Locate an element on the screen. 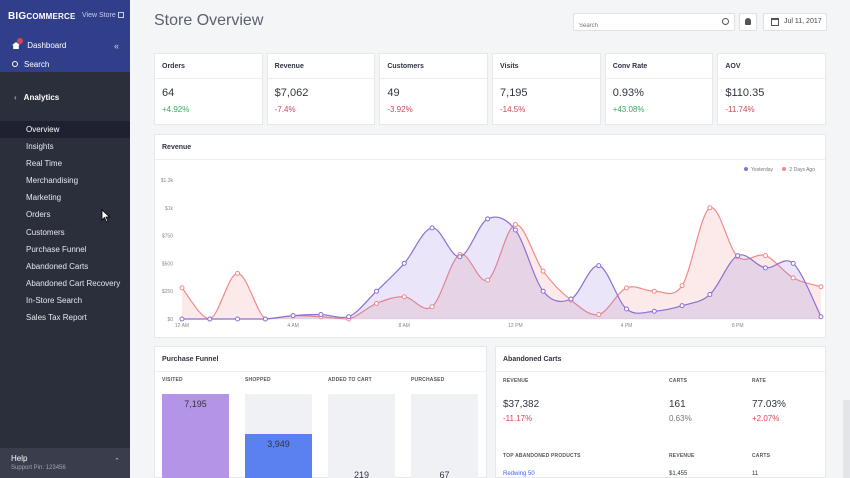 Image resolution: width=850 pixels, height=478 pixels. sidebar-item-abandoned-carts: Abandoned Carts is located at coordinates (57, 266).